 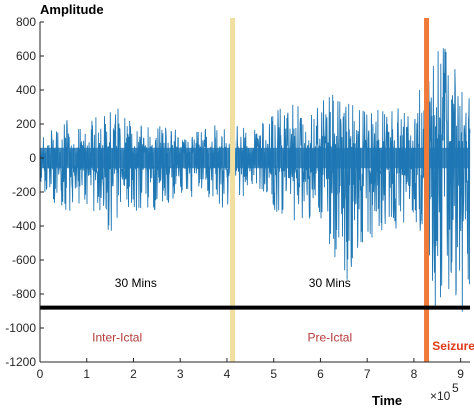 What do you see at coordinates (26, 124) in the screenshot?
I see `y-tick-label: 200` at bounding box center [26, 124].